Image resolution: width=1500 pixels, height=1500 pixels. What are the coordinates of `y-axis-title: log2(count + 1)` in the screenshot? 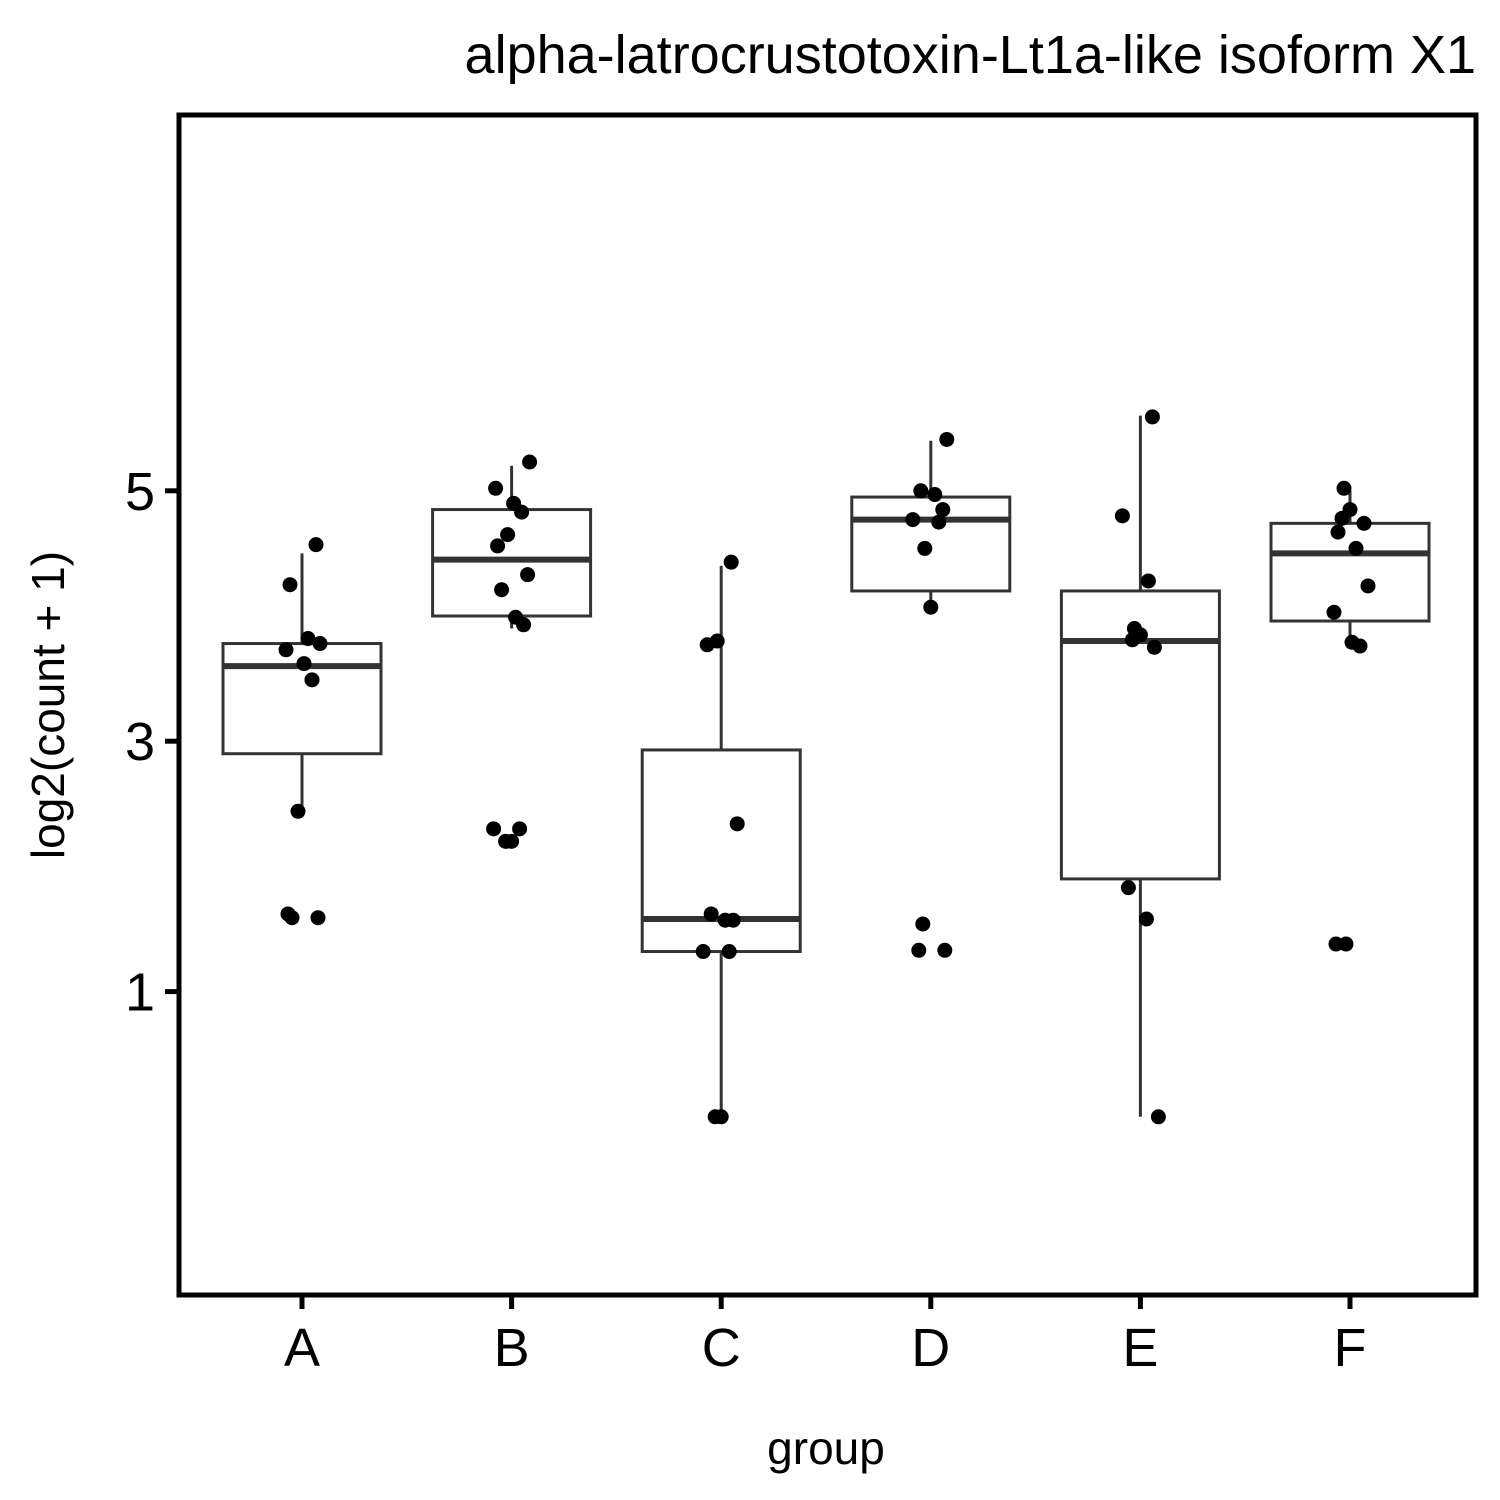 It's located at (48, 705).